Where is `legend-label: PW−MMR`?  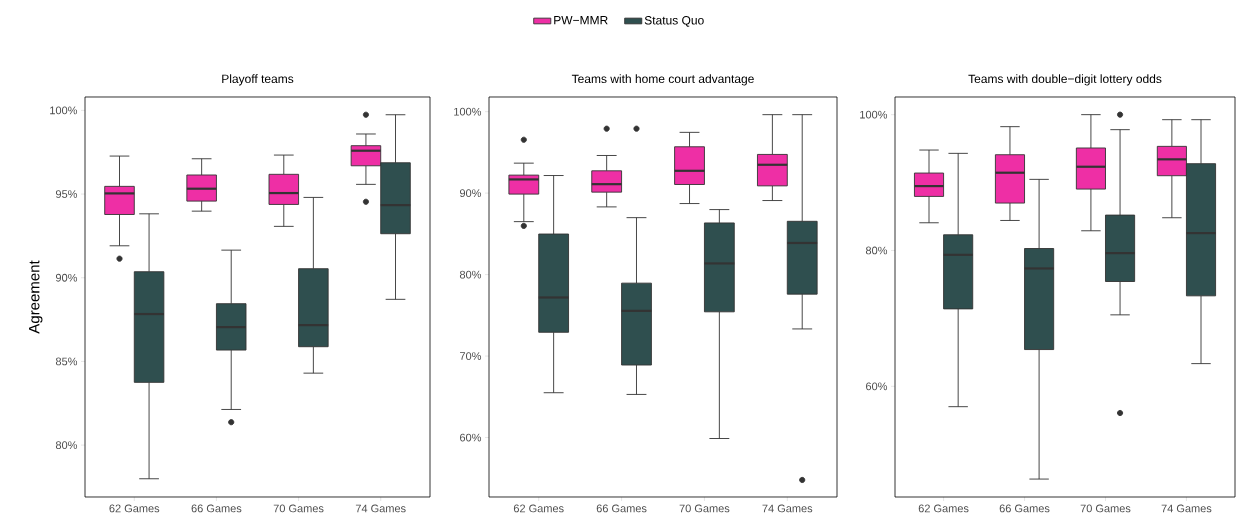
legend-label: PW−MMR is located at coordinates (581, 20).